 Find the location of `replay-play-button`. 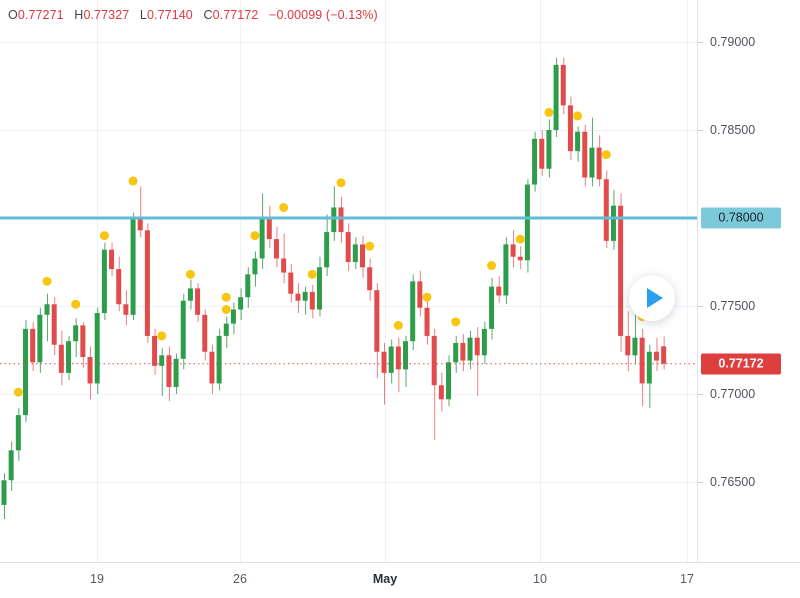

replay-play-button is located at coordinates (652, 298).